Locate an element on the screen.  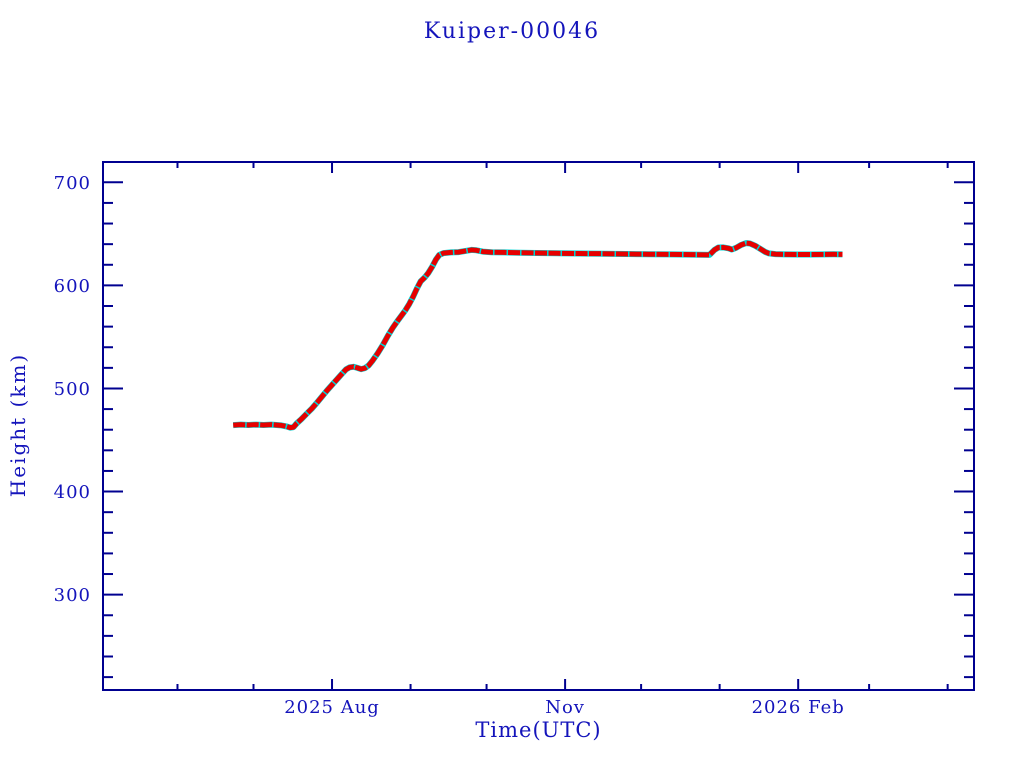
y-axis-tick-label: 400 is located at coordinates (72, 492).